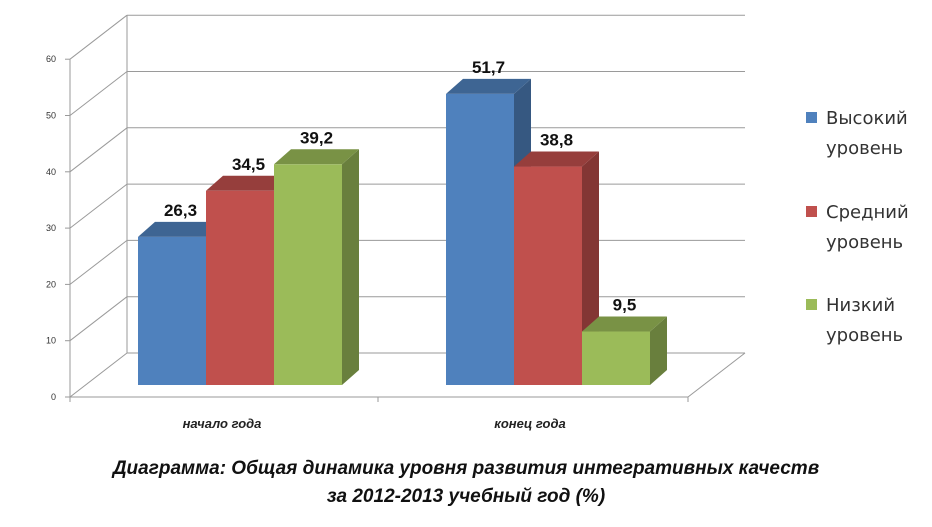  Describe the element at coordinates (716, 375) in the screenshot. I see `floor-right-edge` at that location.